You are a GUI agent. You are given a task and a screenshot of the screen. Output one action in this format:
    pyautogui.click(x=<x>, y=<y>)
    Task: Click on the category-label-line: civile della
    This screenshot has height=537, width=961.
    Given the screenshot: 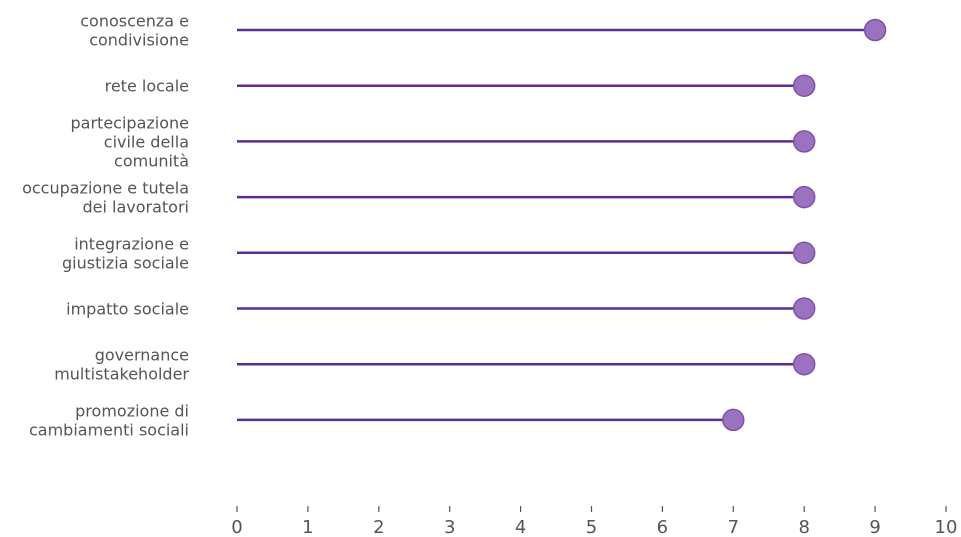 What is the action you would take?
    pyautogui.click(x=146, y=141)
    